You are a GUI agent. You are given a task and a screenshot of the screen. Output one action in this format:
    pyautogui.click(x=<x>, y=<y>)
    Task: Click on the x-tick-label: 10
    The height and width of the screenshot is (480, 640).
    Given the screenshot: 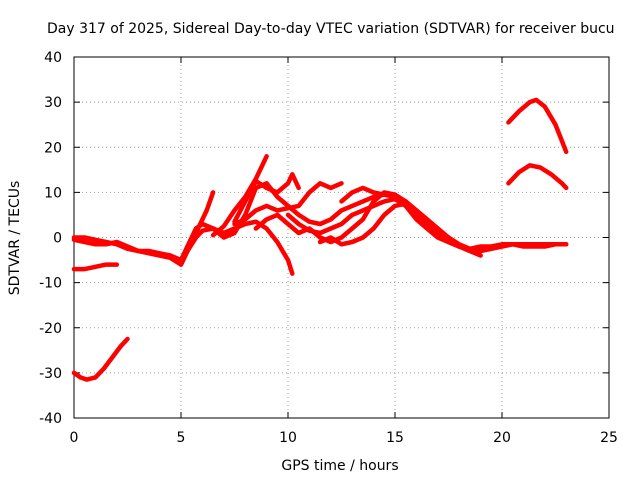 What is the action you would take?
    pyautogui.click(x=288, y=438)
    